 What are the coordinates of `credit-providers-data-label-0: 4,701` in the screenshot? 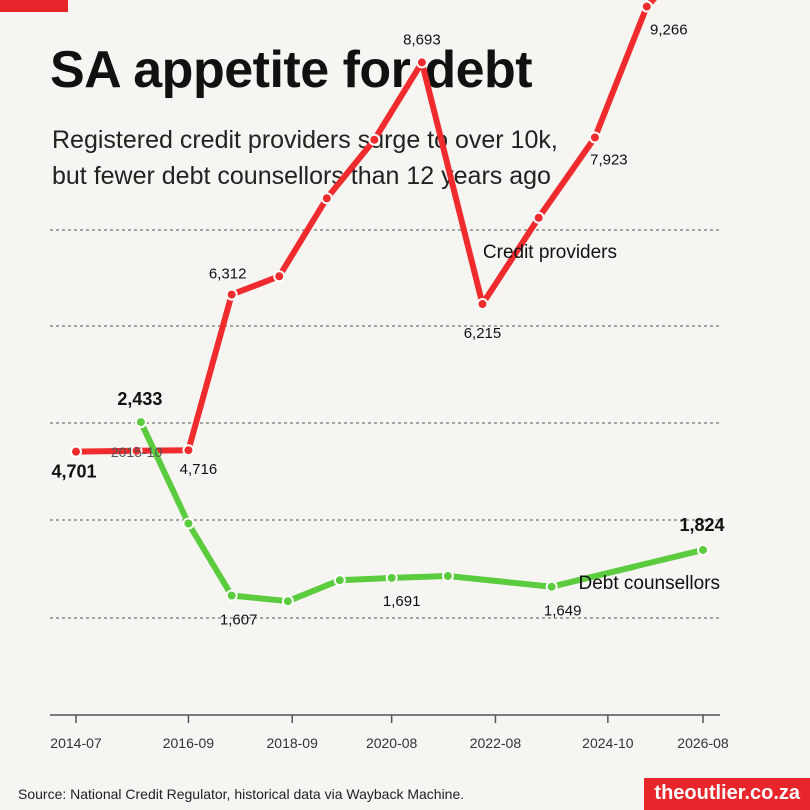 It's located at (73, 472).